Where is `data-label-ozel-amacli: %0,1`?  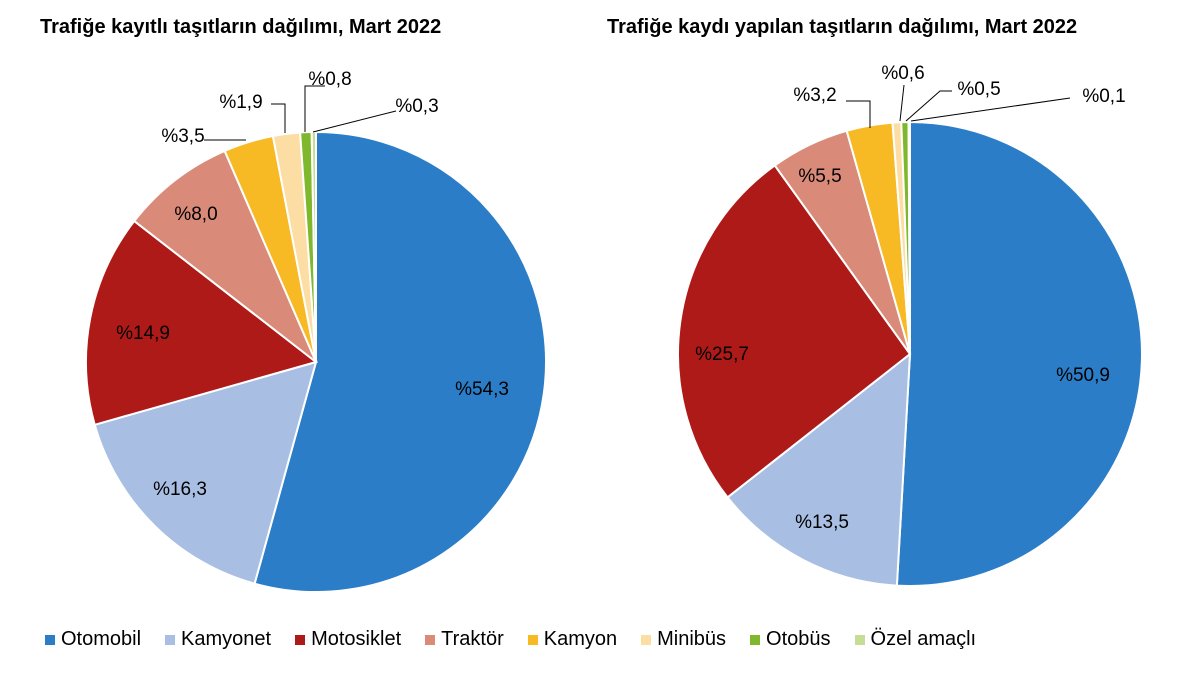 data-label-ozel-amacli: %0,1 is located at coordinates (1103, 96).